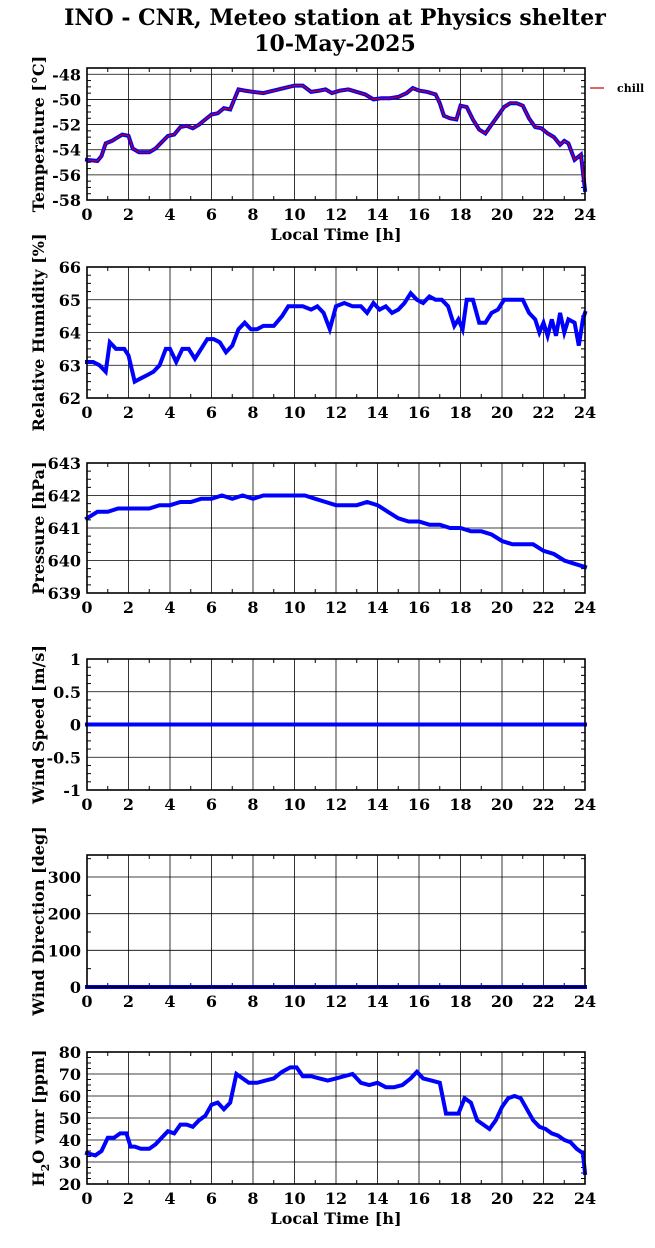  I want to click on y-tick-label: -50, so click(66, 99).